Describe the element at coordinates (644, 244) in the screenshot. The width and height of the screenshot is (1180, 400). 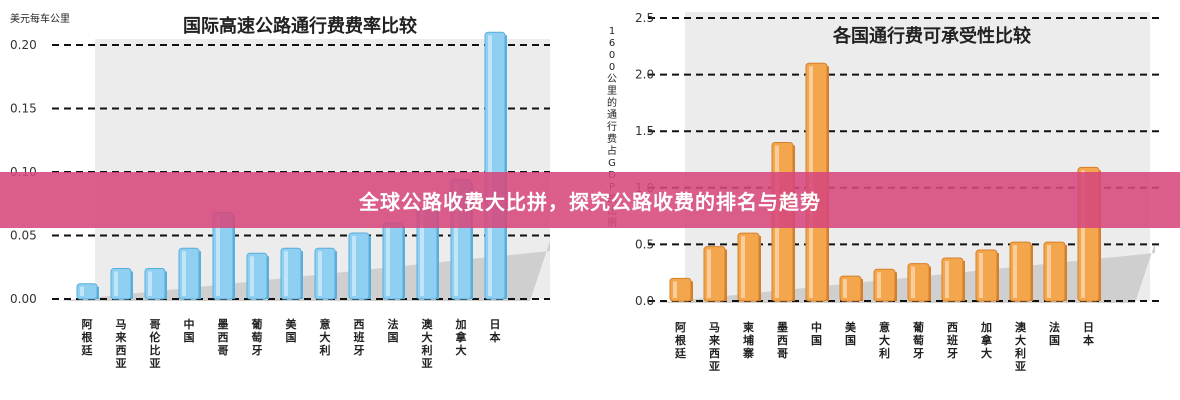
I see `y-tick-label: 0.5` at that location.